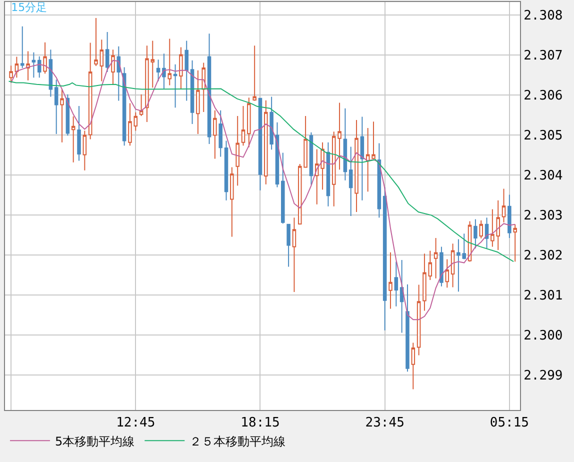  Describe the element at coordinates (29, 7) in the screenshot. I see `chart-title: 15分足` at that location.